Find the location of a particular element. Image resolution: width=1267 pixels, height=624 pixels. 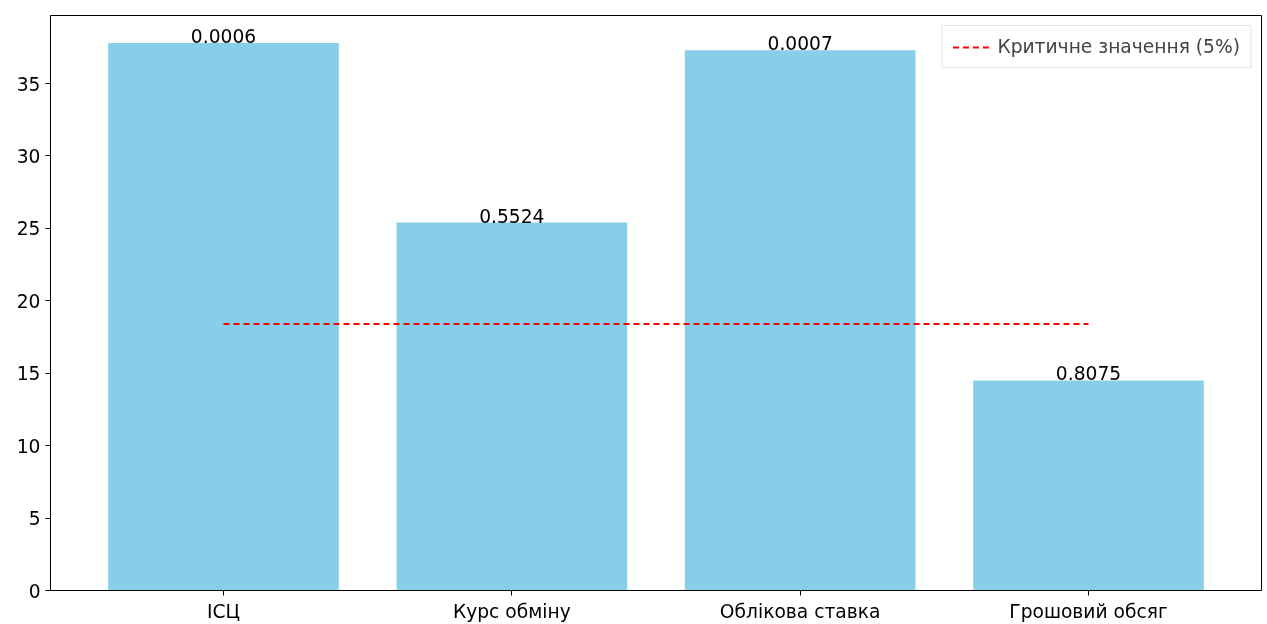

y-tick-label: 10 is located at coordinates (28, 446).